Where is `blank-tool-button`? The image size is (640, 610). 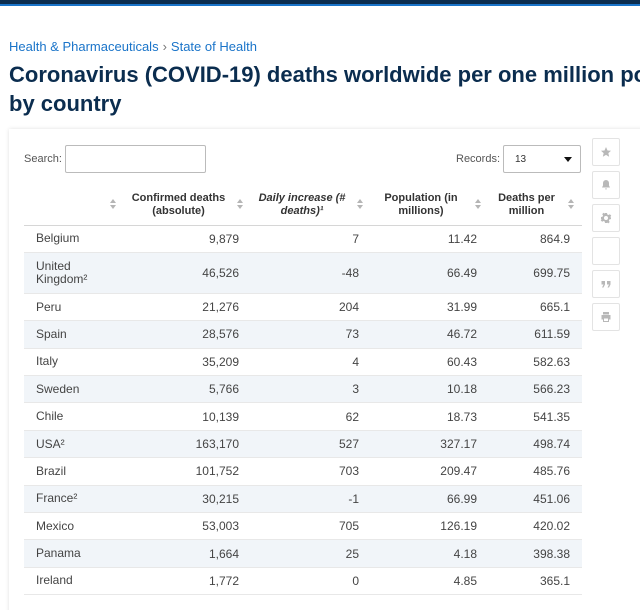 blank-tool-button is located at coordinates (606, 251).